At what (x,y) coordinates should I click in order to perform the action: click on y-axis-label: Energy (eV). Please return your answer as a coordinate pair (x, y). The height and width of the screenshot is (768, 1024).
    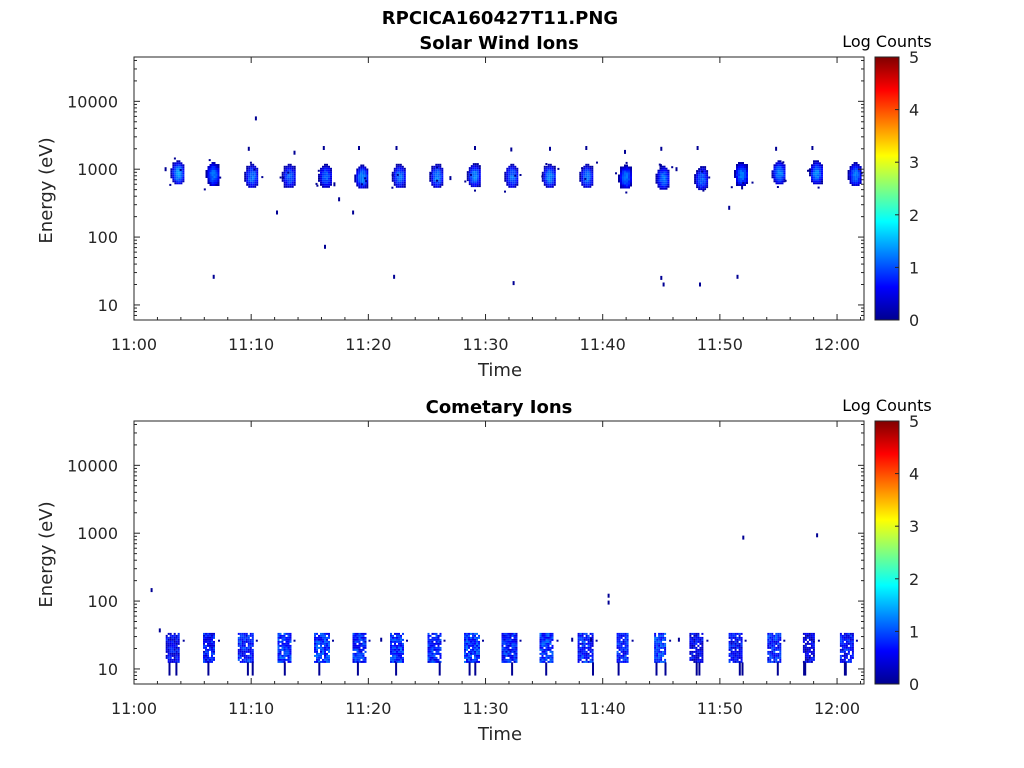
    Looking at the image, I should click on (46, 190).